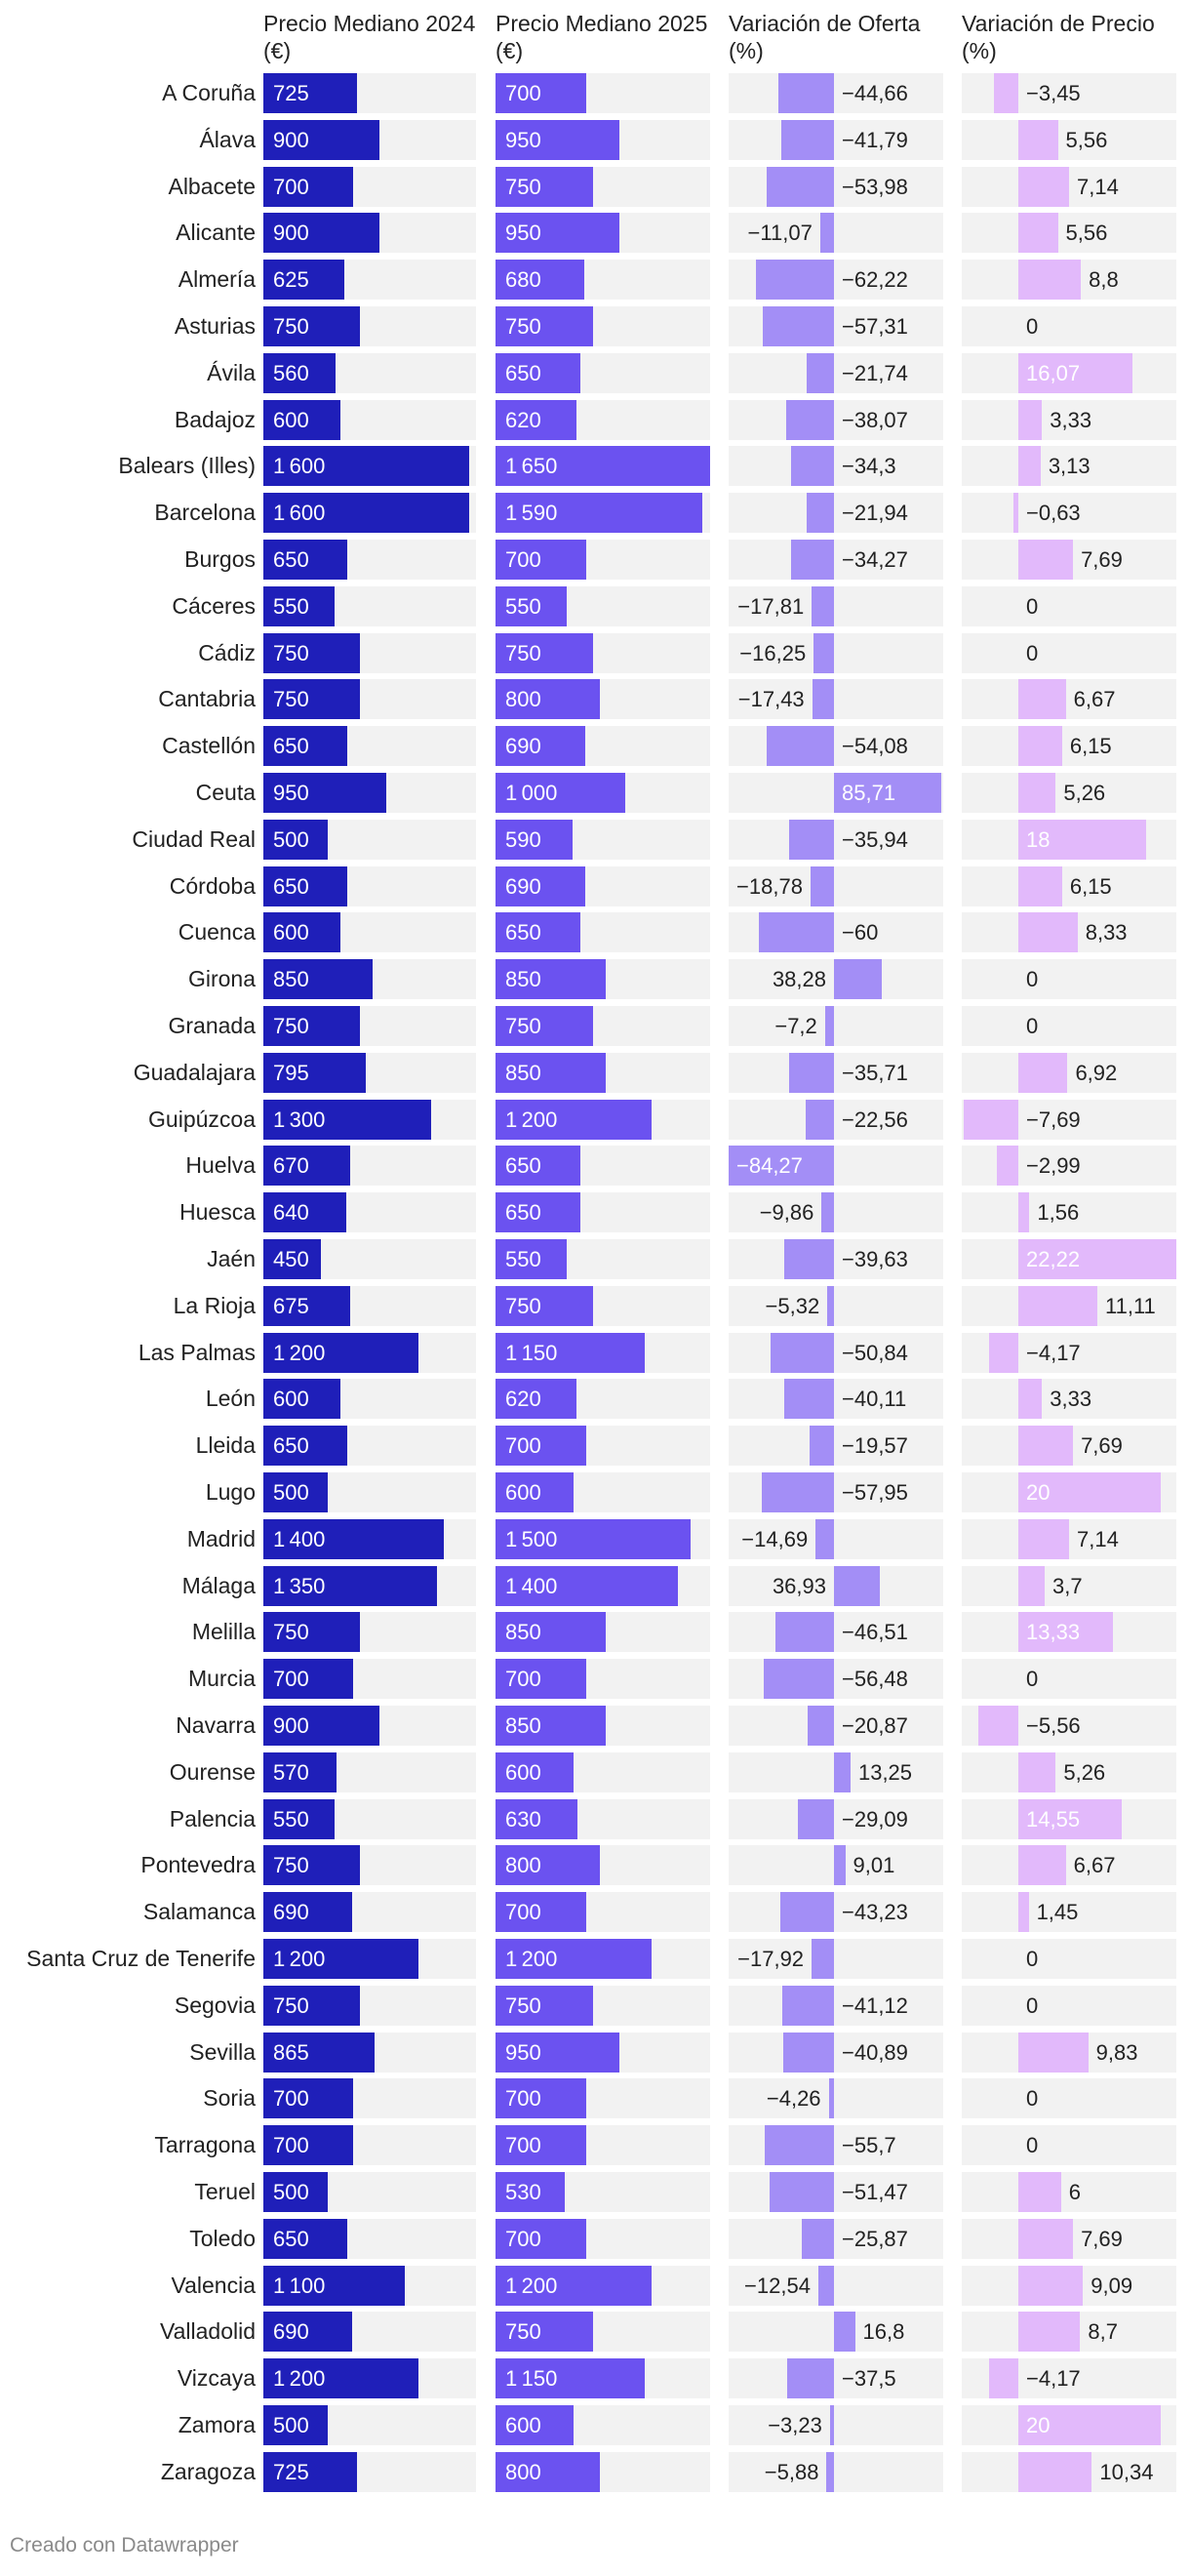 The image size is (1190, 2576). What do you see at coordinates (369, 1026) in the screenshot?
I see `price-2024-cell: 750` at bounding box center [369, 1026].